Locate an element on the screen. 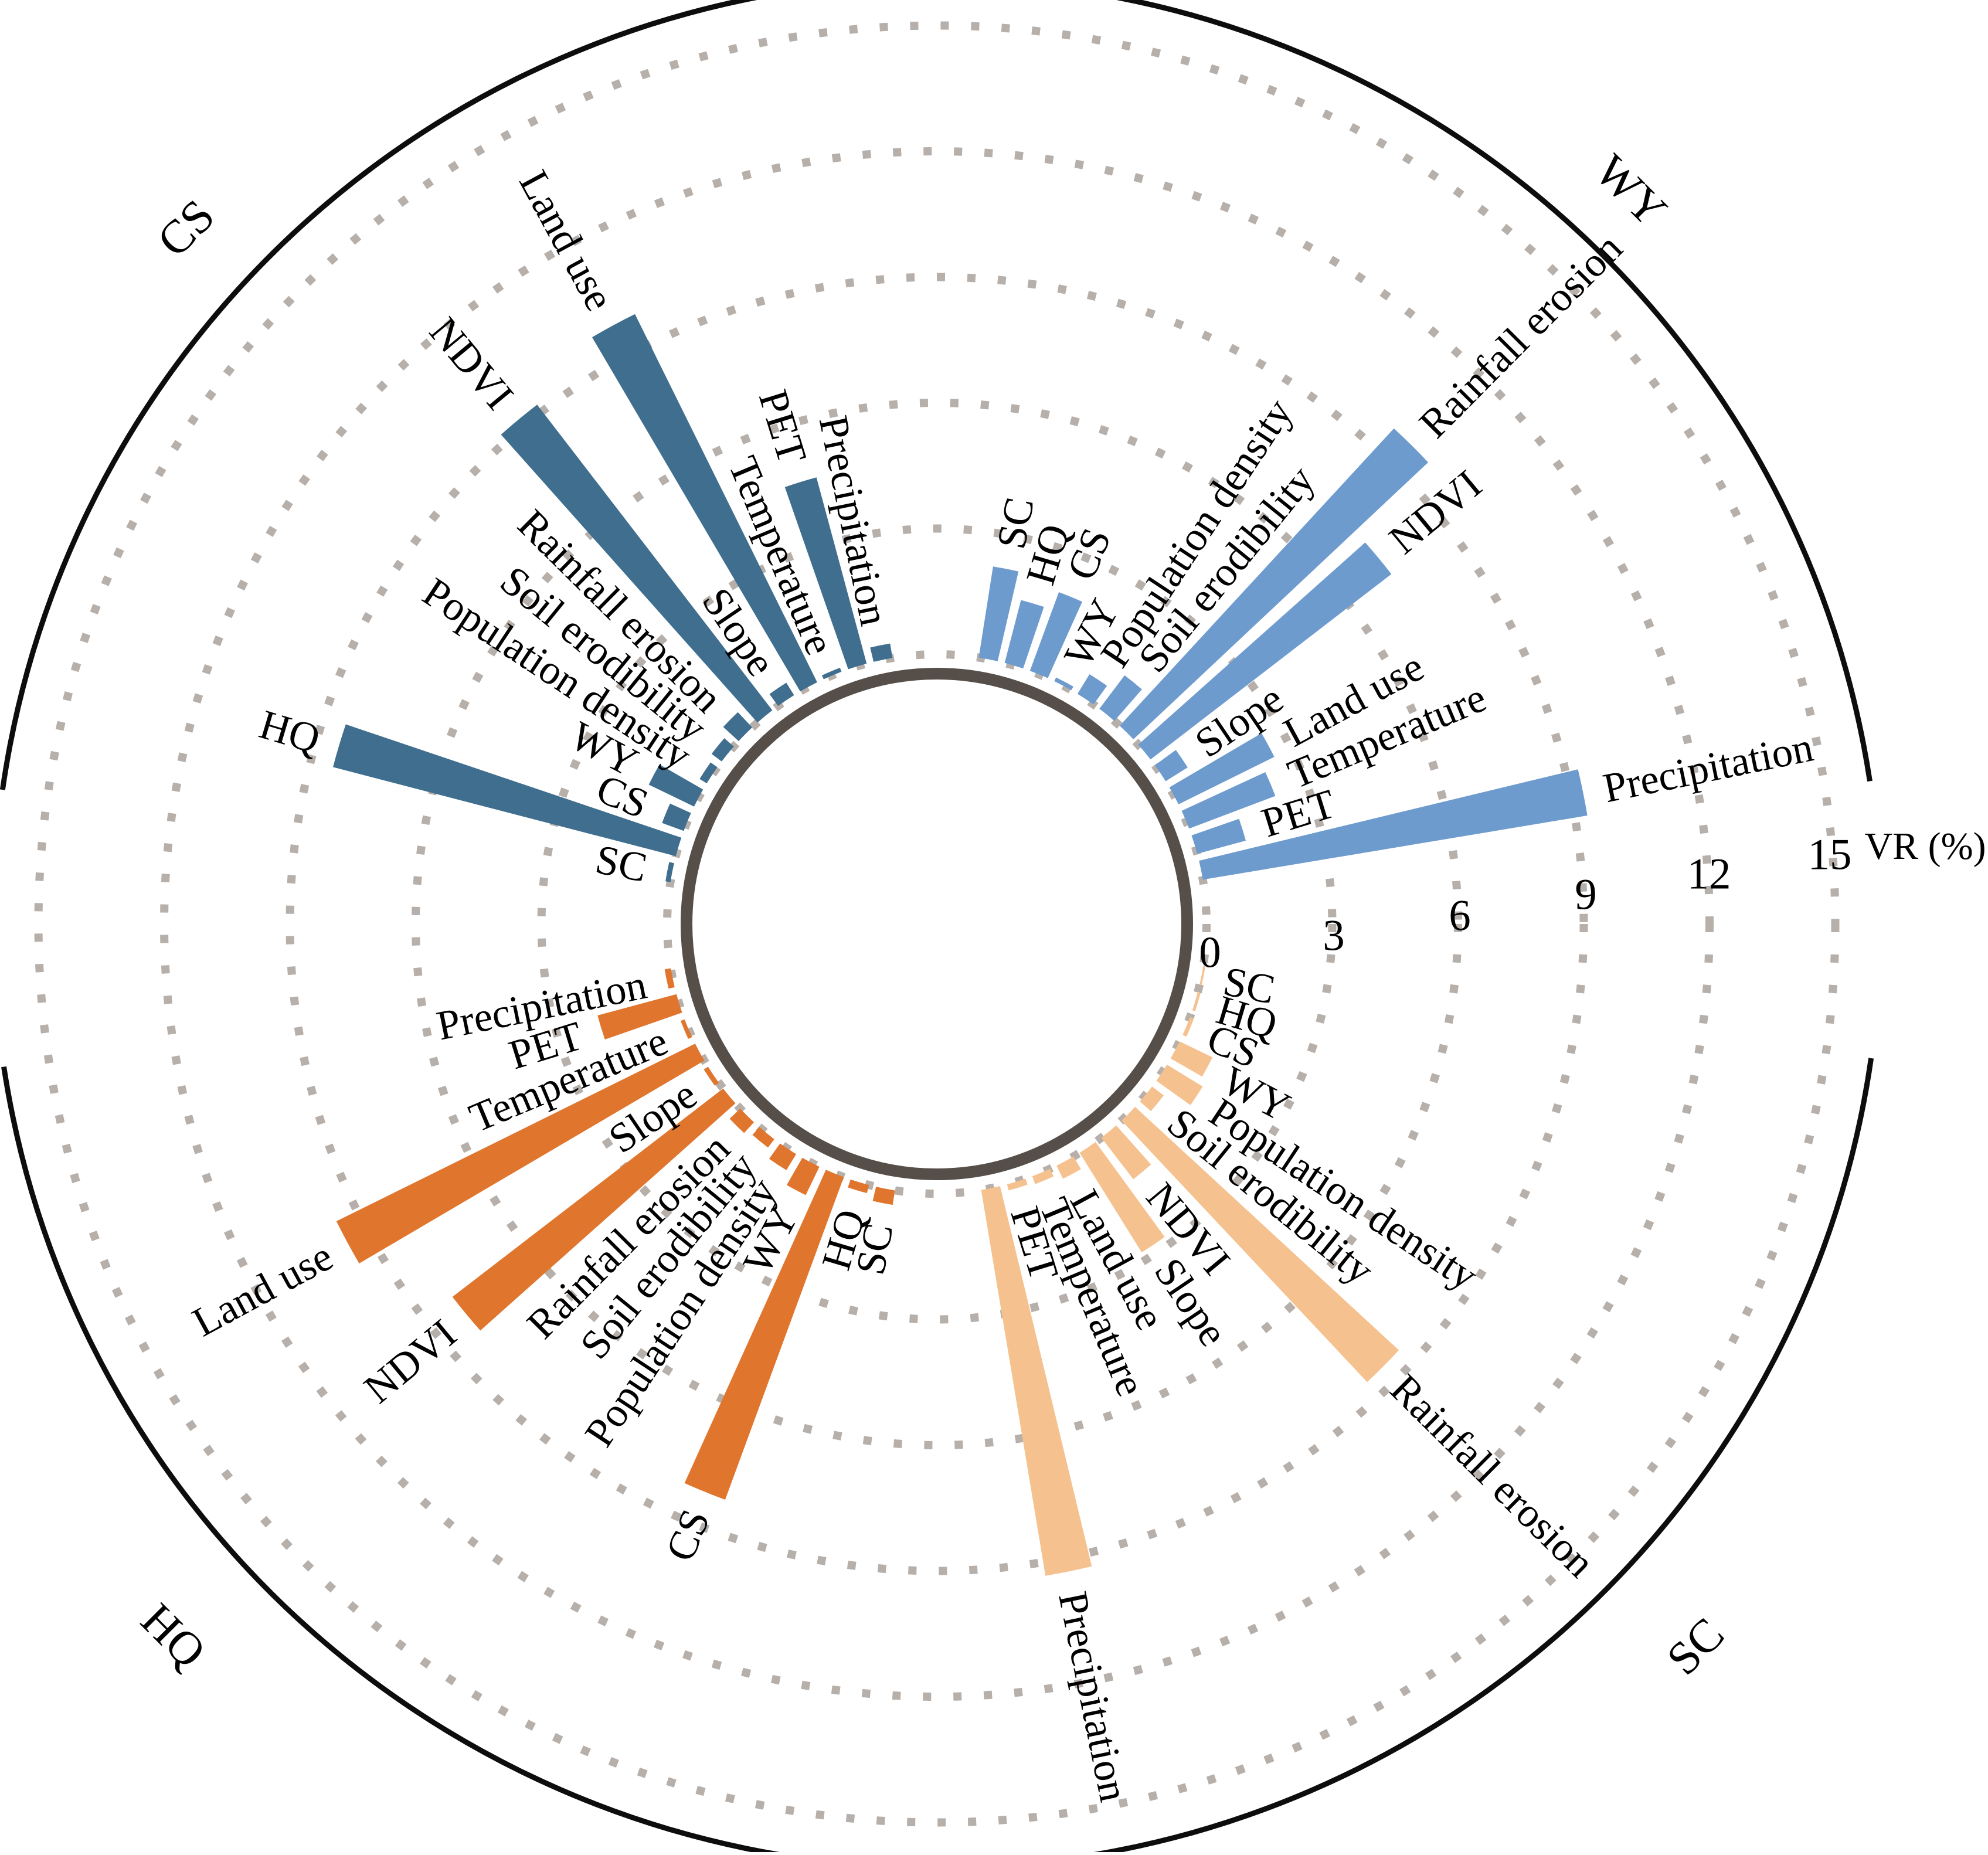 This screenshot has height=1855, width=1988. svg-text: 3 is located at coordinates (1334, 935).